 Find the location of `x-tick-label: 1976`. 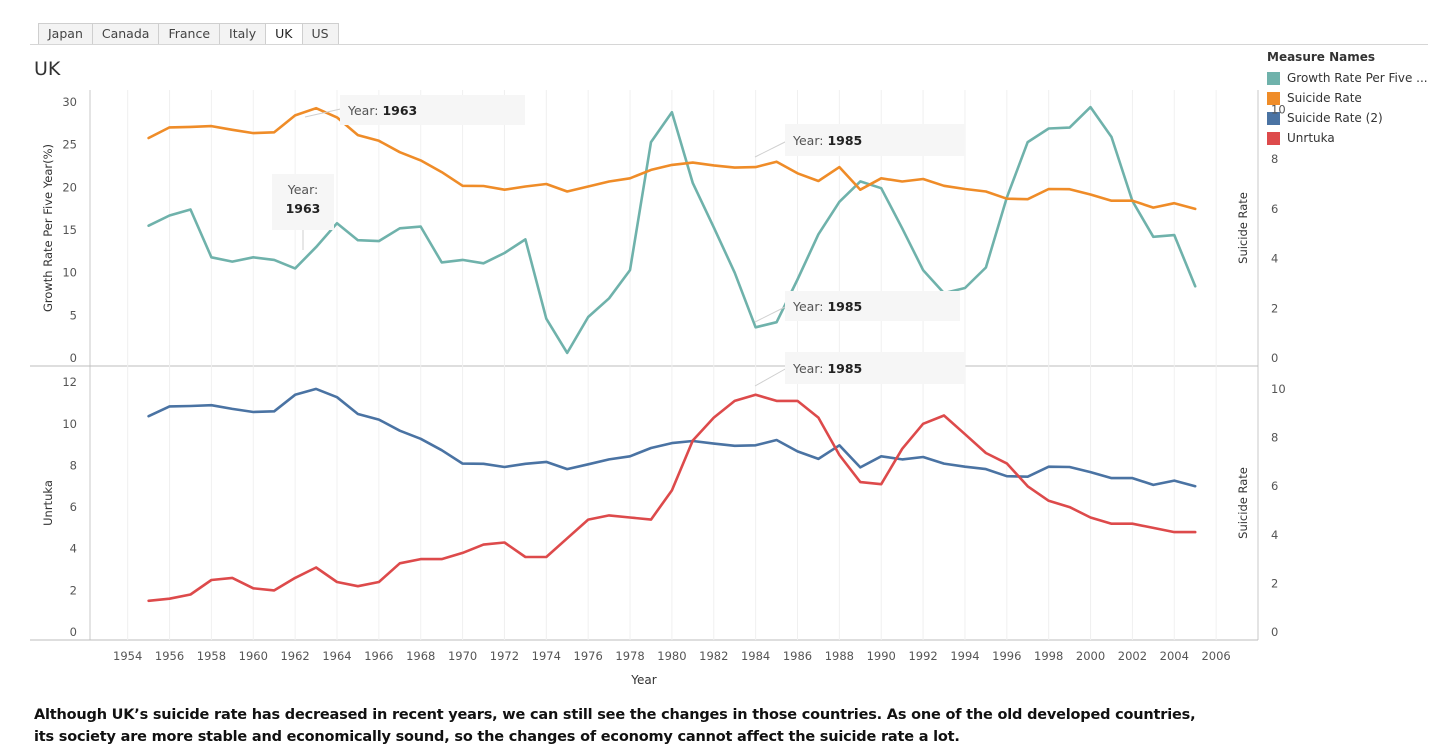

x-tick-label: 1976 is located at coordinates (588, 656).